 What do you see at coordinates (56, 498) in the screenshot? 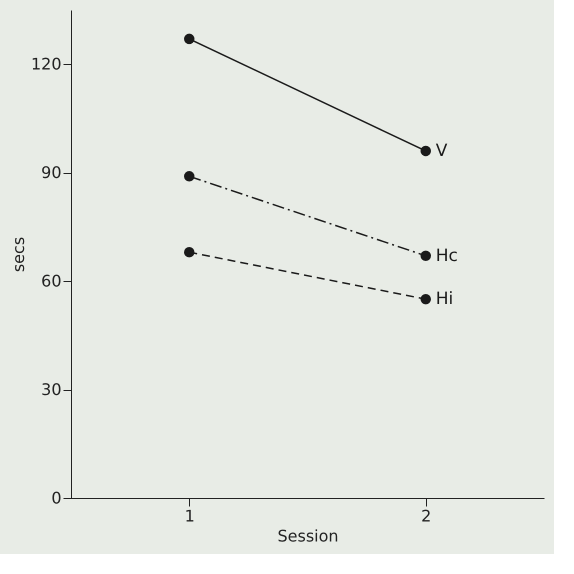
I see `y-tick-label: 0` at bounding box center [56, 498].